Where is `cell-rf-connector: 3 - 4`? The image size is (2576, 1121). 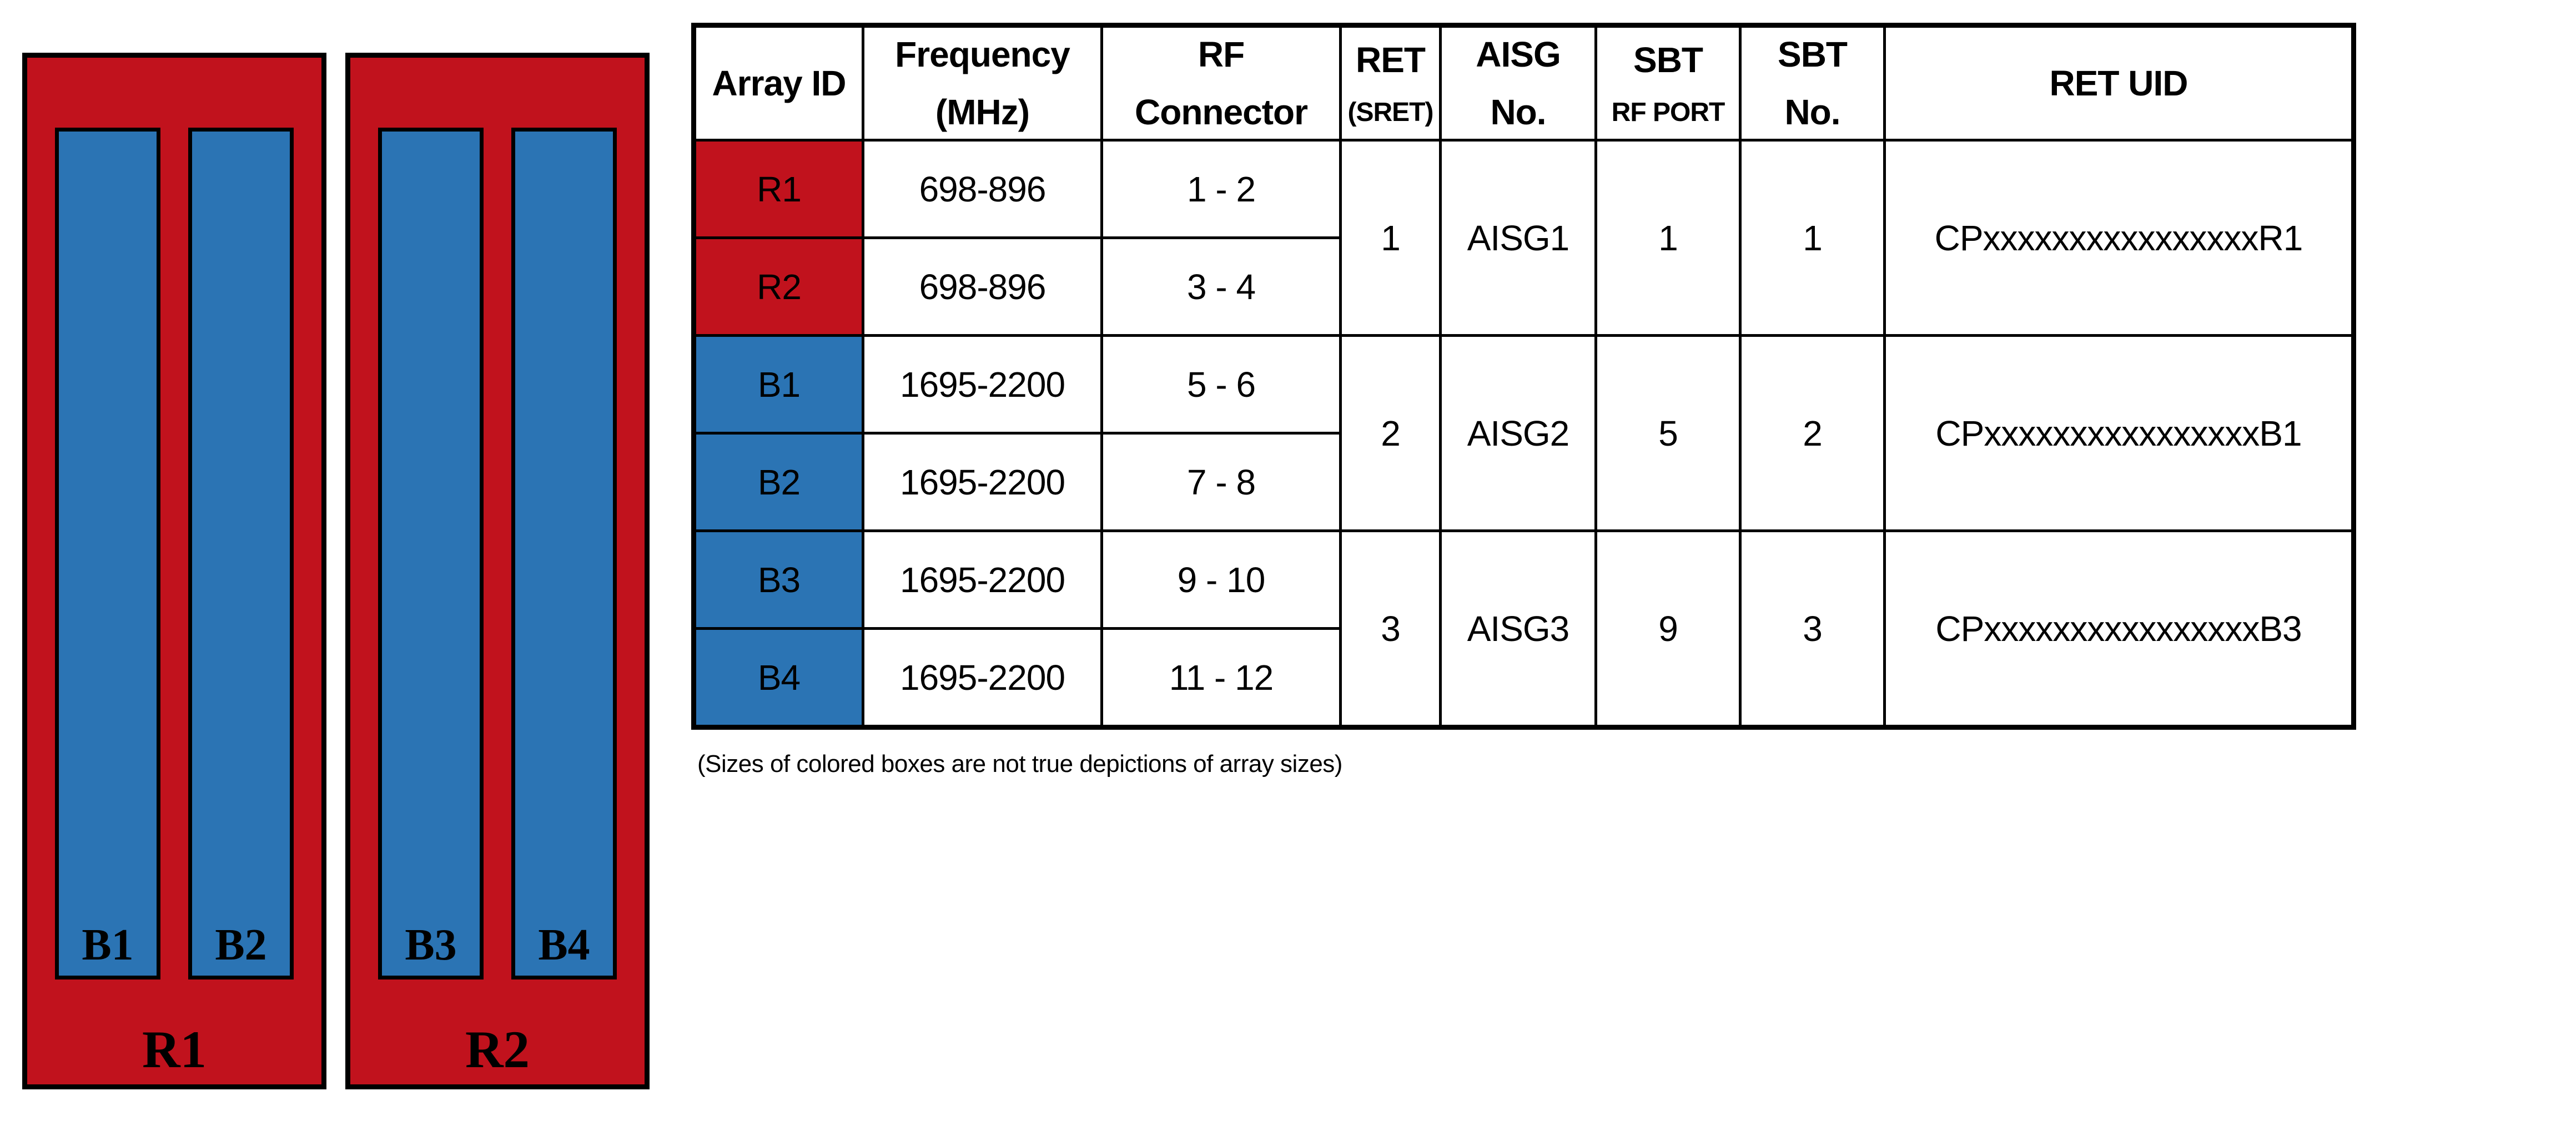 cell-rf-connector: 3 - 4 is located at coordinates (1221, 287).